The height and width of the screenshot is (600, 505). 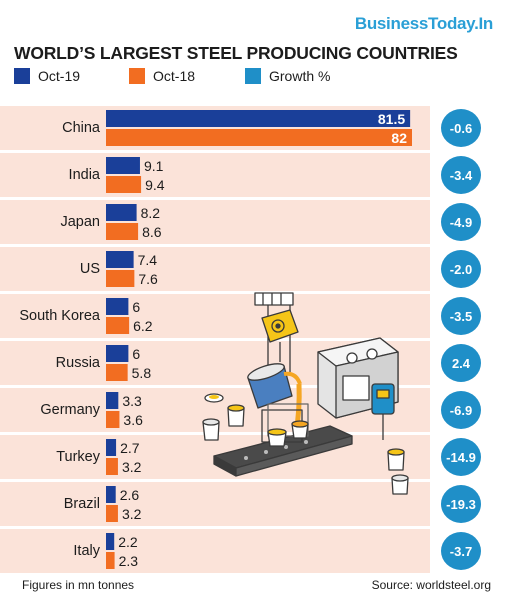 I want to click on category-label-brazil: Brazil, so click(x=82, y=504).